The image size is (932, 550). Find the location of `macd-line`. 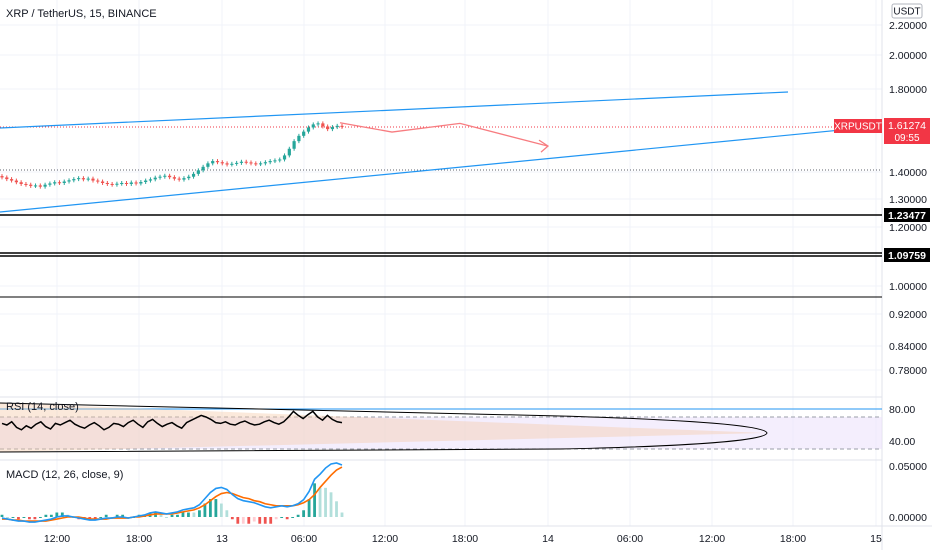

macd-line is located at coordinates (172, 492).